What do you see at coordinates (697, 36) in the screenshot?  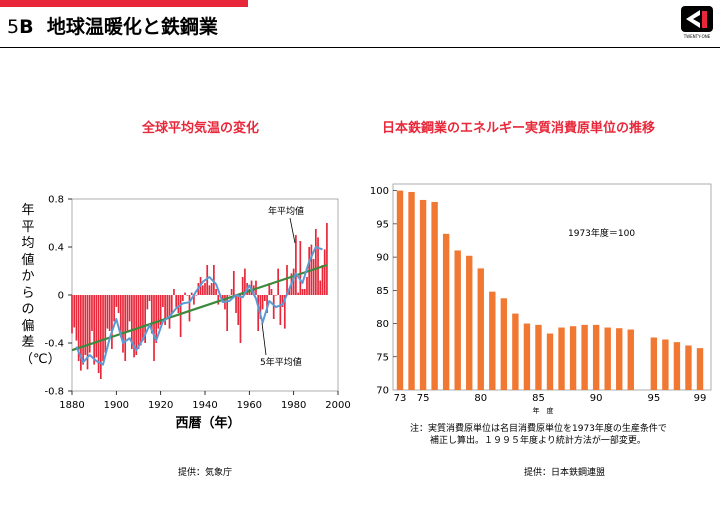 I see `brand-logo-text: TWENTY-ONE` at bounding box center [697, 36].